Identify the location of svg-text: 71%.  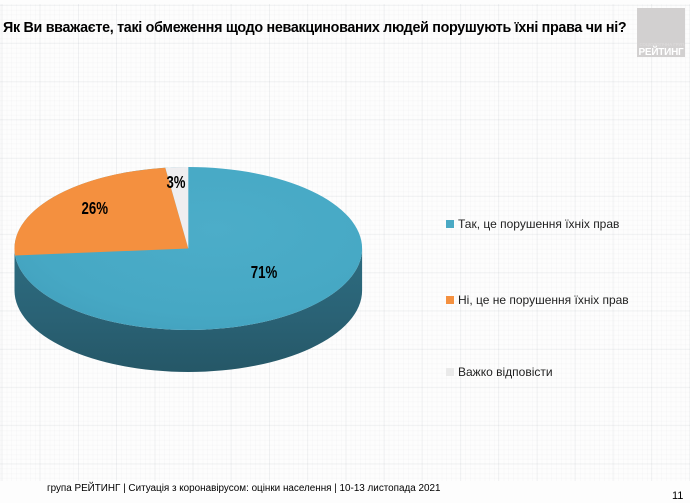
(264, 272).